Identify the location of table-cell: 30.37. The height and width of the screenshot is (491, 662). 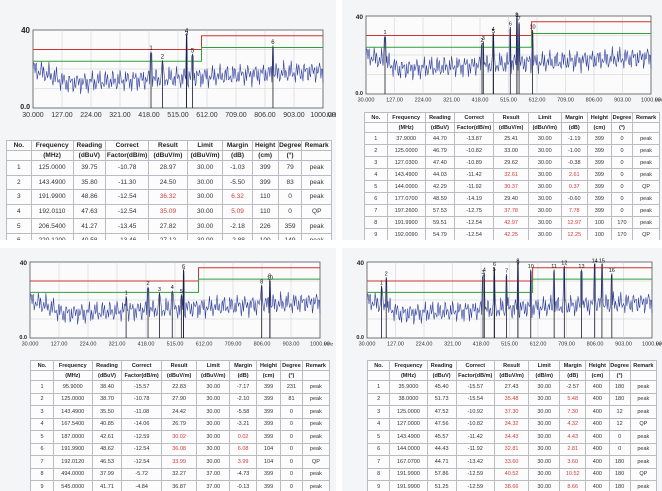
(511, 186).